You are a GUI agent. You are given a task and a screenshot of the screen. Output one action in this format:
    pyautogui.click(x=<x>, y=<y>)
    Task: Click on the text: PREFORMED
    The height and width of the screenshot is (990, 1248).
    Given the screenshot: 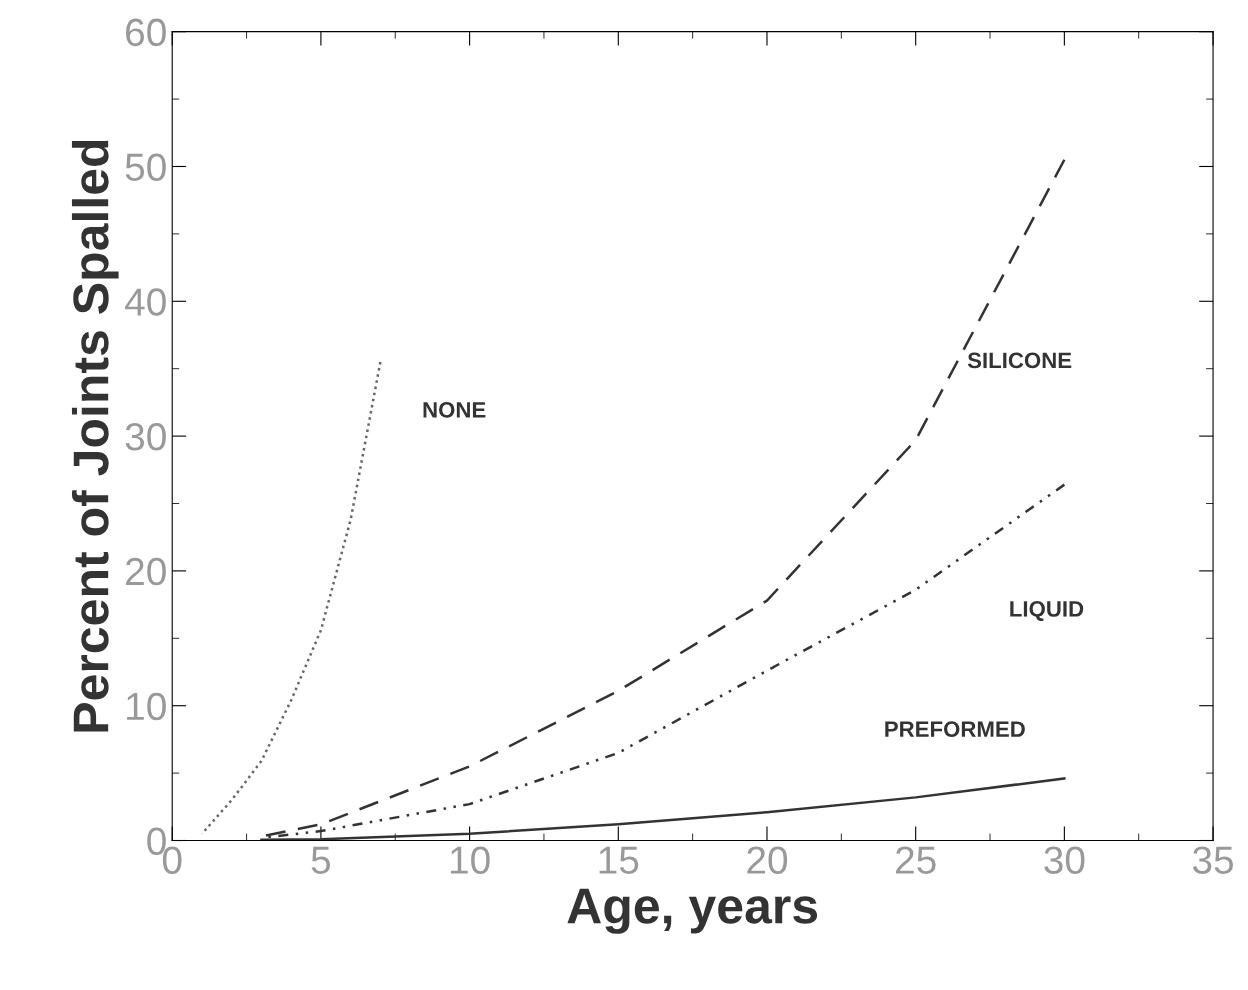 What is the action you would take?
    pyautogui.click(x=955, y=729)
    